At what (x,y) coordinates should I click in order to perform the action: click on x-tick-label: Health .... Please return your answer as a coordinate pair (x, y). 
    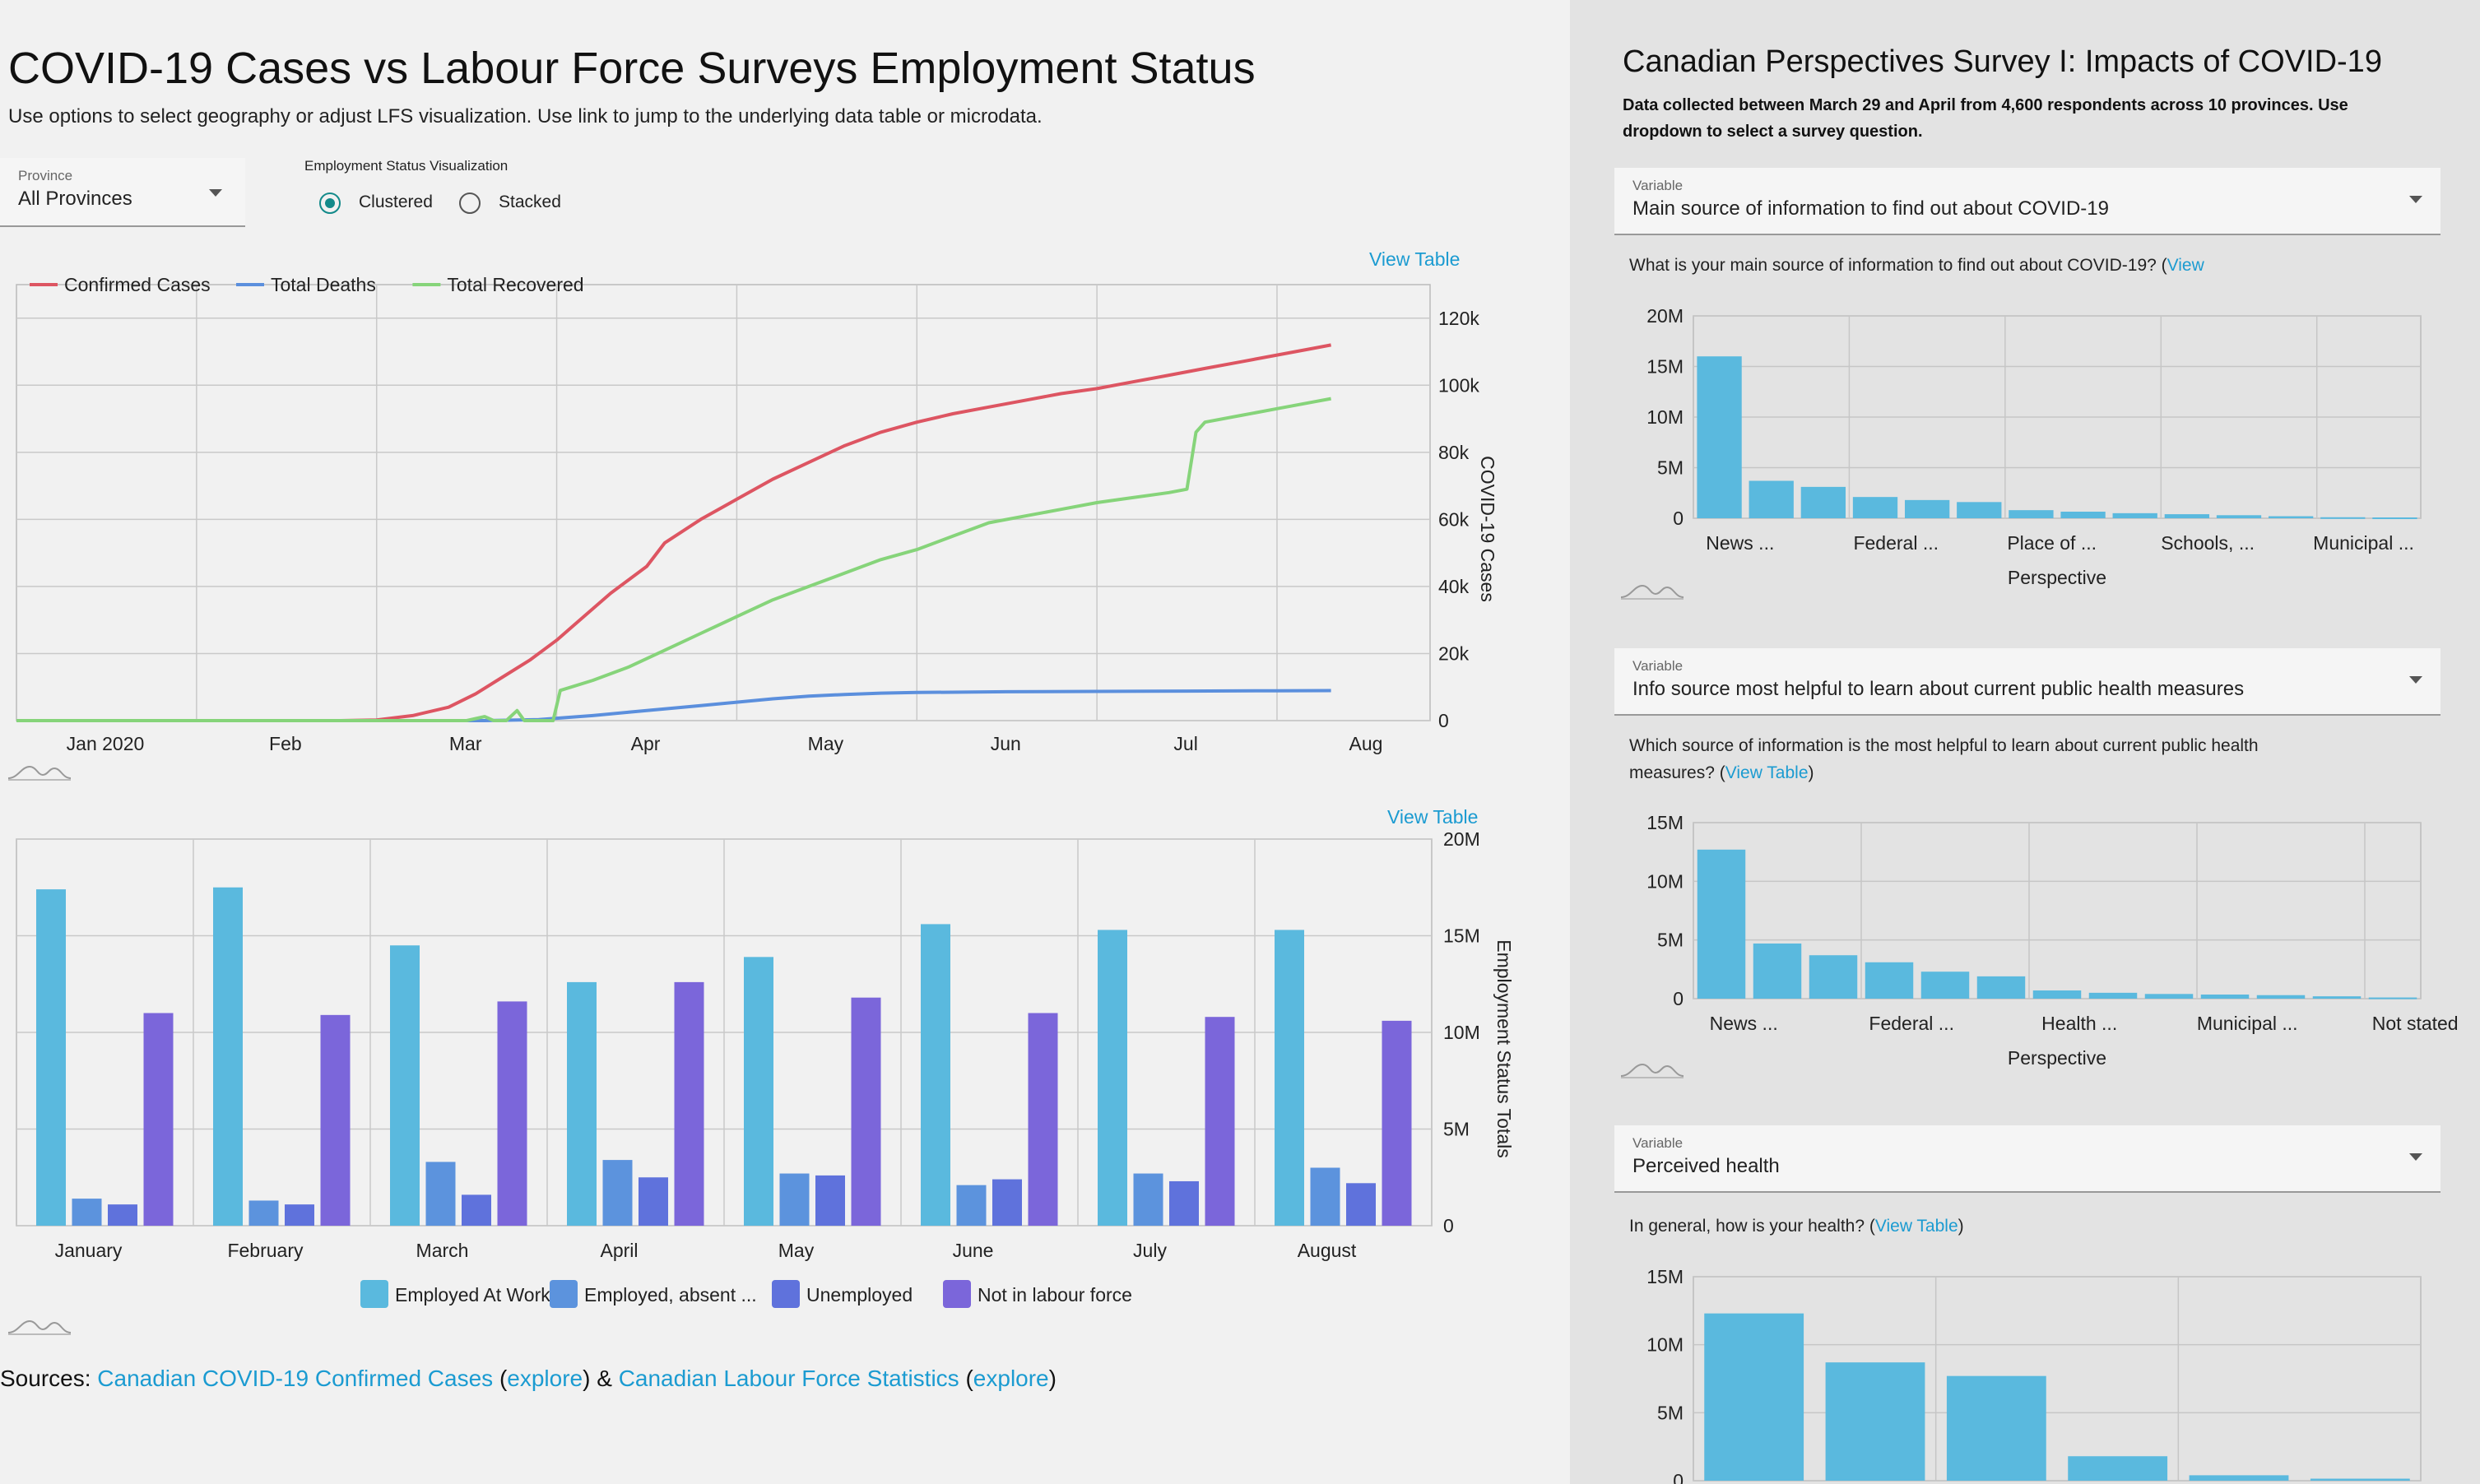
    Looking at the image, I should click on (2079, 1024).